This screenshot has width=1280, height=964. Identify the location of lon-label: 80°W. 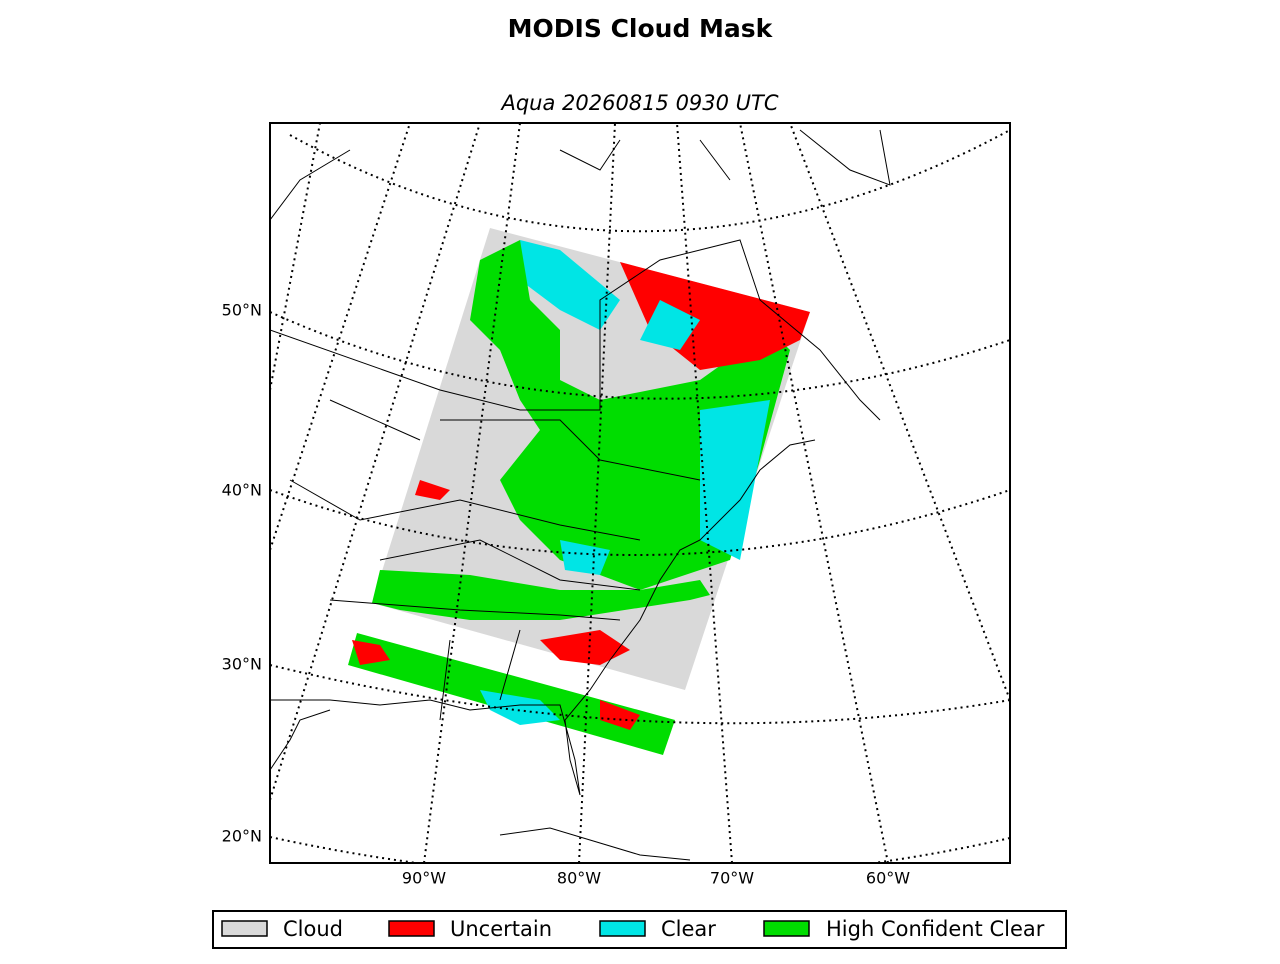
(579, 878).